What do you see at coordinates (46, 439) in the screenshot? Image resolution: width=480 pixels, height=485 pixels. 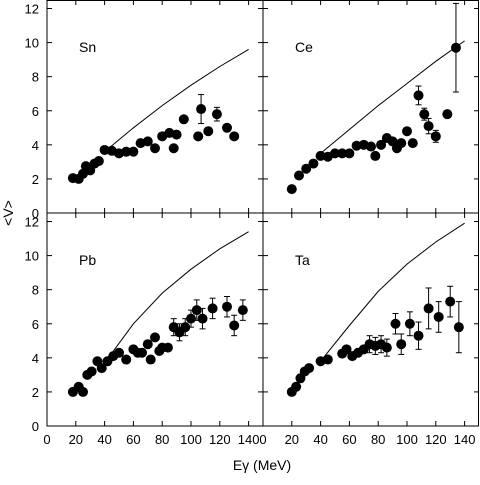 I see `x-tick-label: 0` at bounding box center [46, 439].